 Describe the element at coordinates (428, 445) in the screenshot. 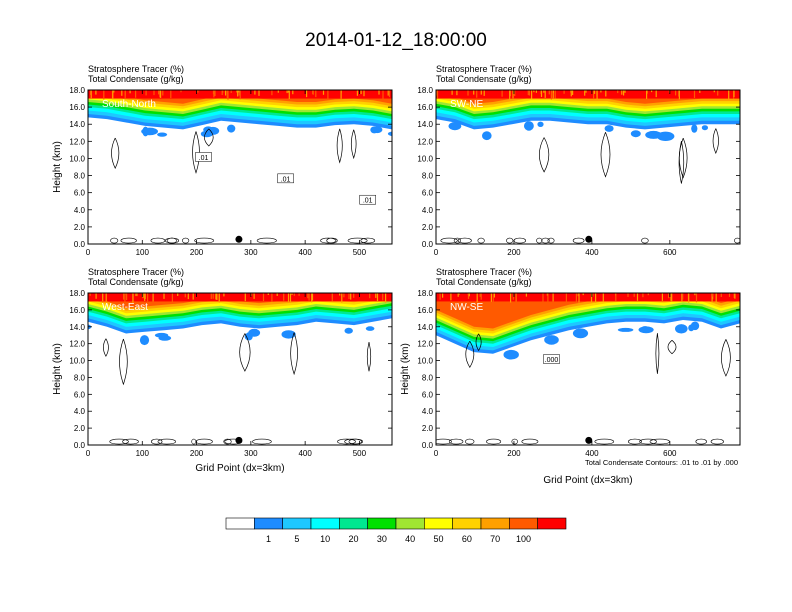

I see `y-tick-label: 0.0` at that location.